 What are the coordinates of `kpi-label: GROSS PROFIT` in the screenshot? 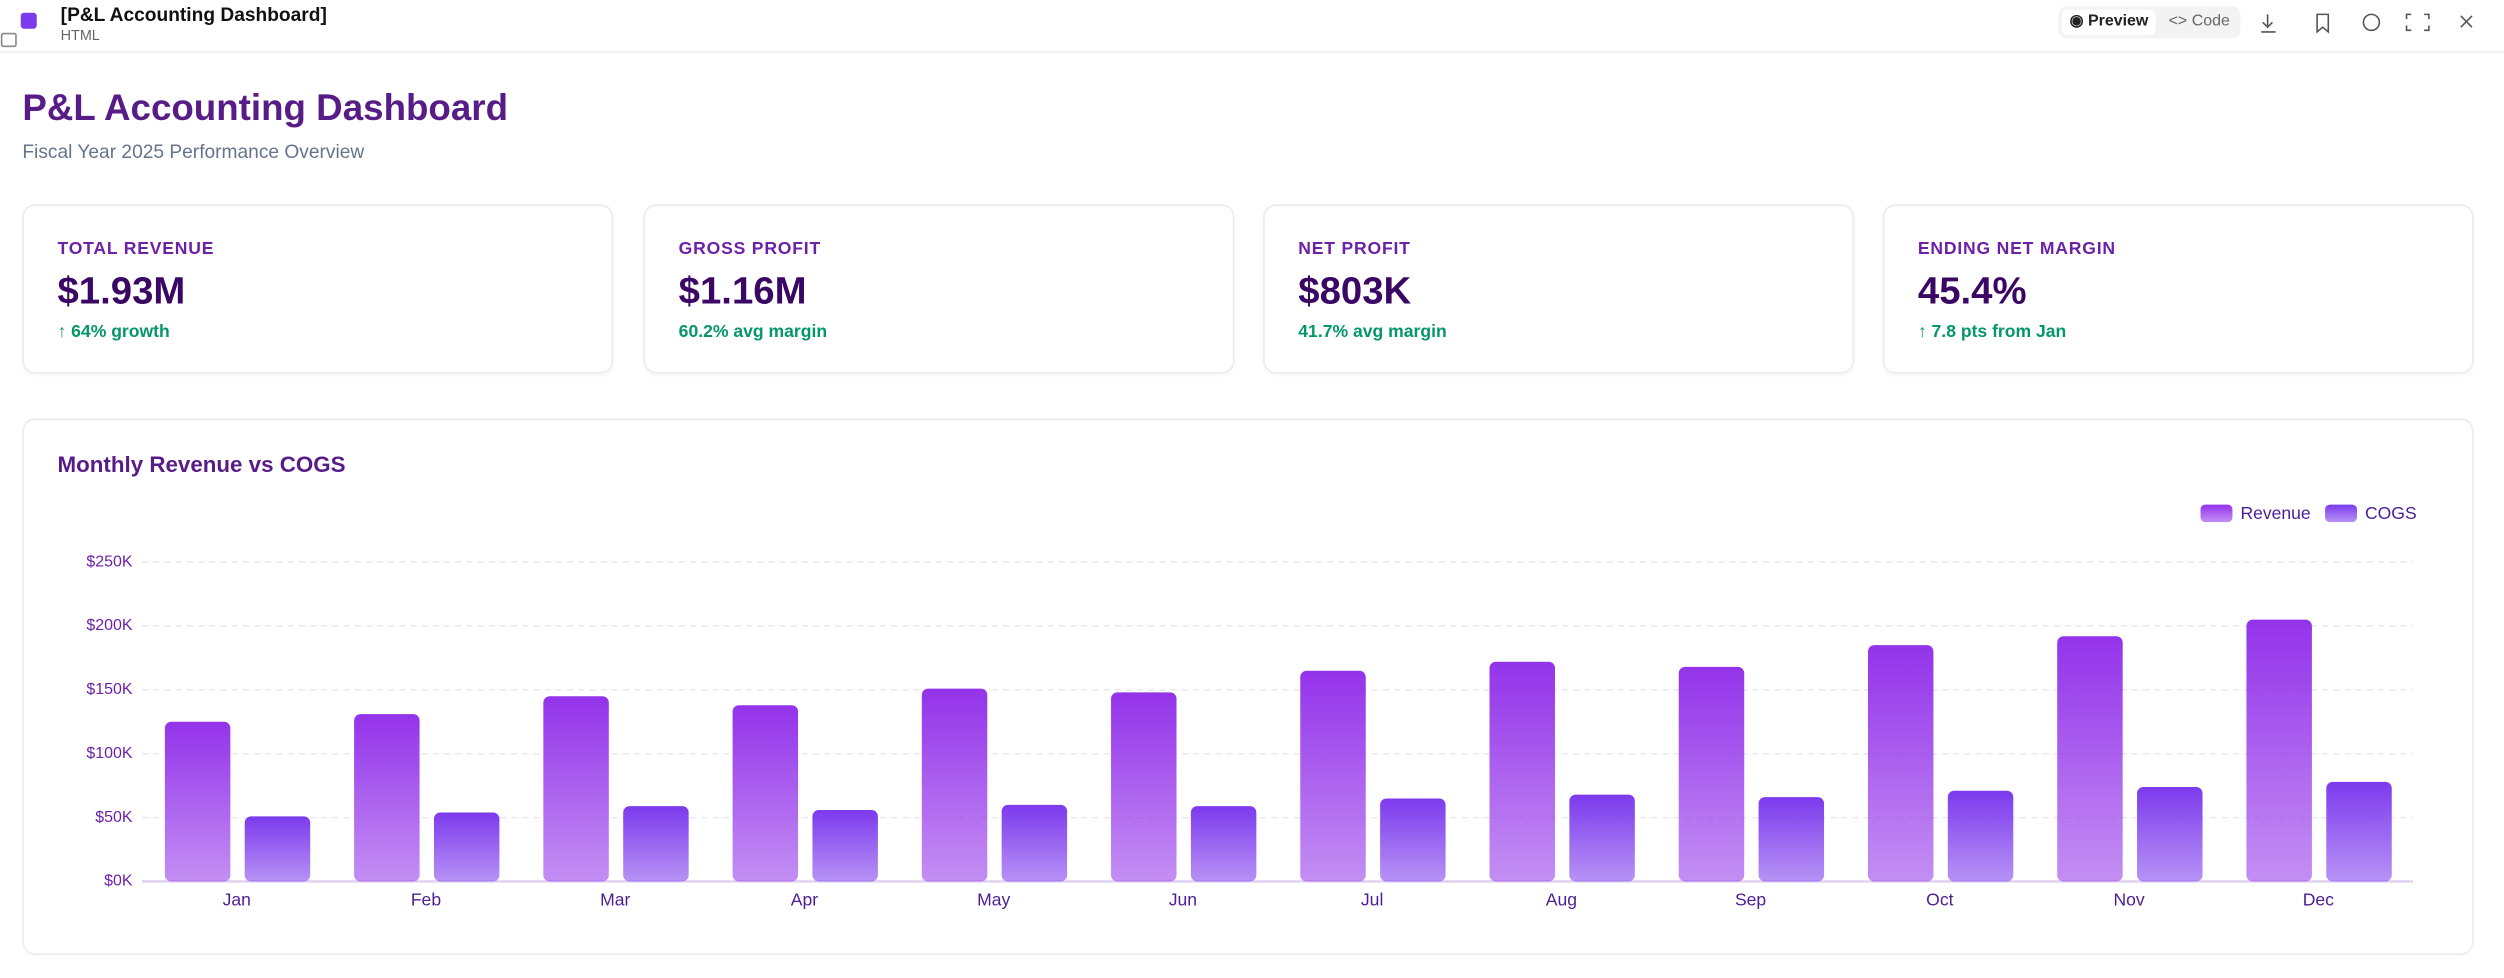 It's located at (750, 249).